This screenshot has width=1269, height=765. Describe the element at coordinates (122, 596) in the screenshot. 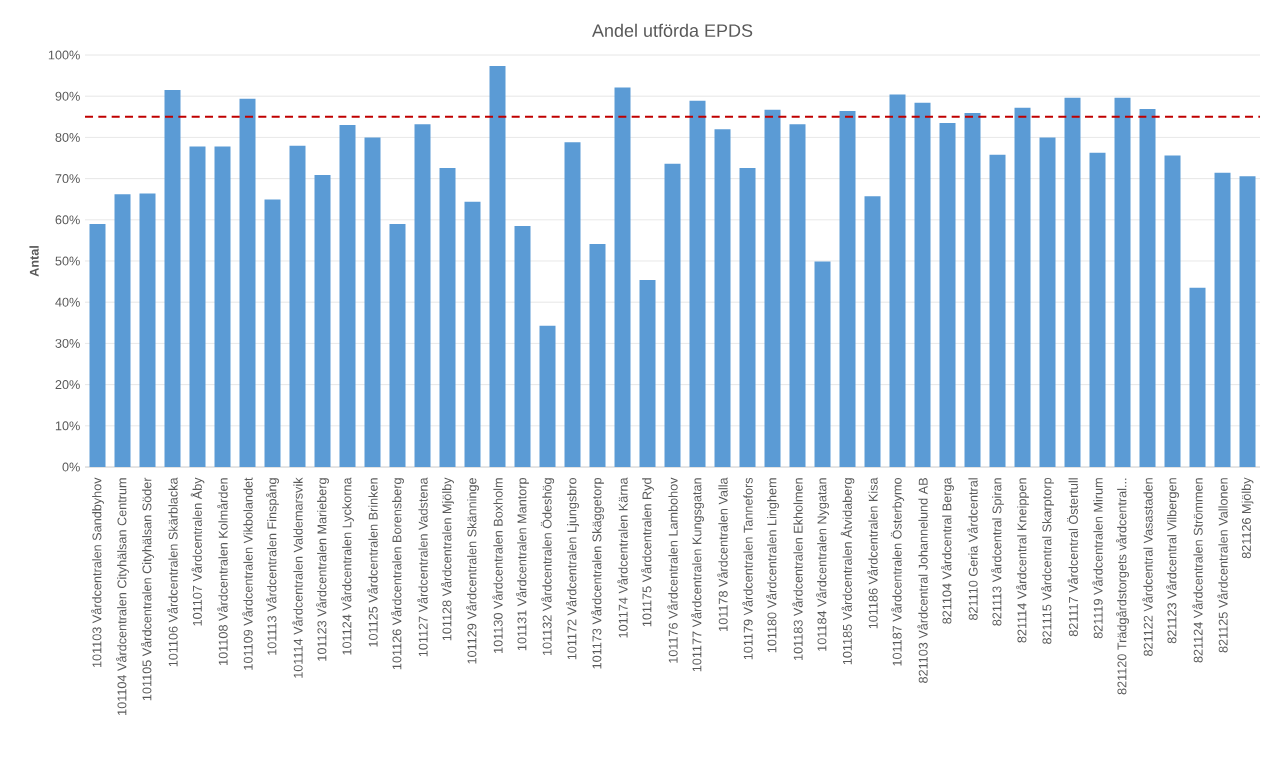

I see `x-tick-label: 101104 Vårdcentralen Cityhälsan Centrum` at that location.